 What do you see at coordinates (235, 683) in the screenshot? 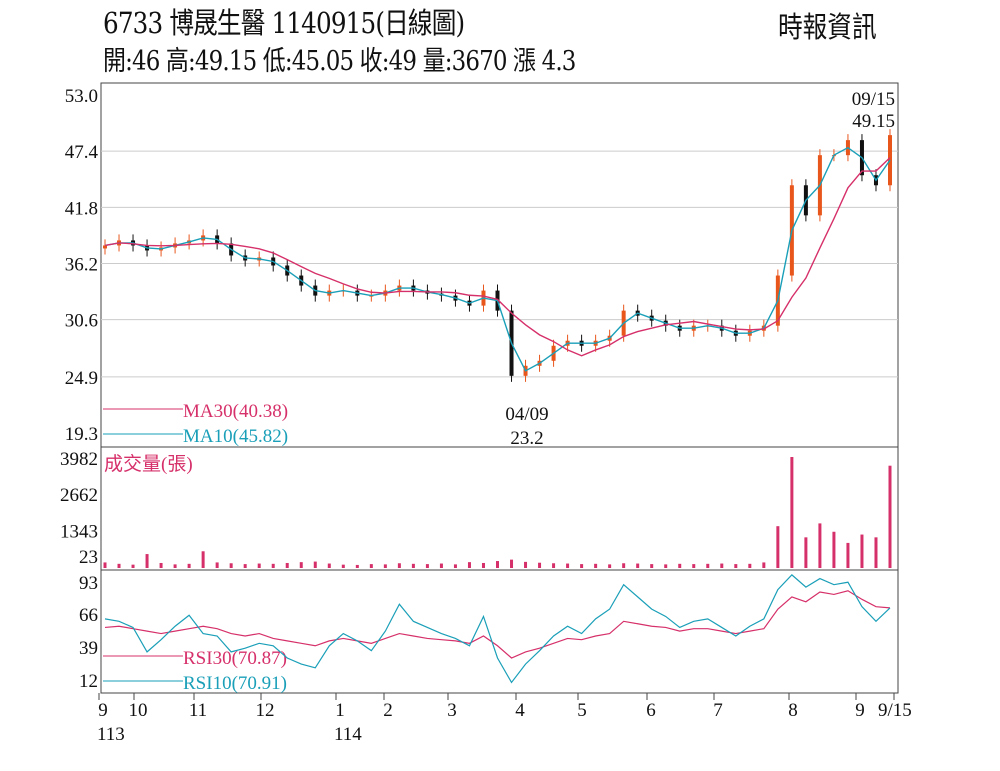
I see `rsi-legend-label: RSI10(70.91)` at bounding box center [235, 683].